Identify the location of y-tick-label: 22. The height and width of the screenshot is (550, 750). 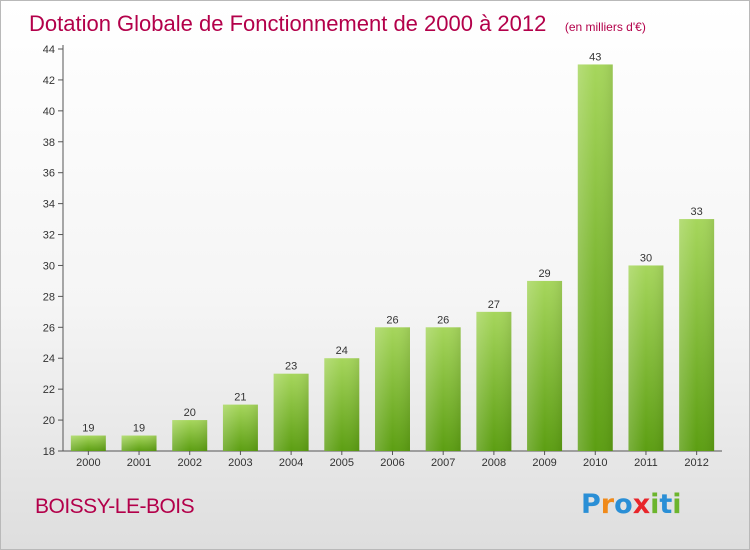
(49, 390).